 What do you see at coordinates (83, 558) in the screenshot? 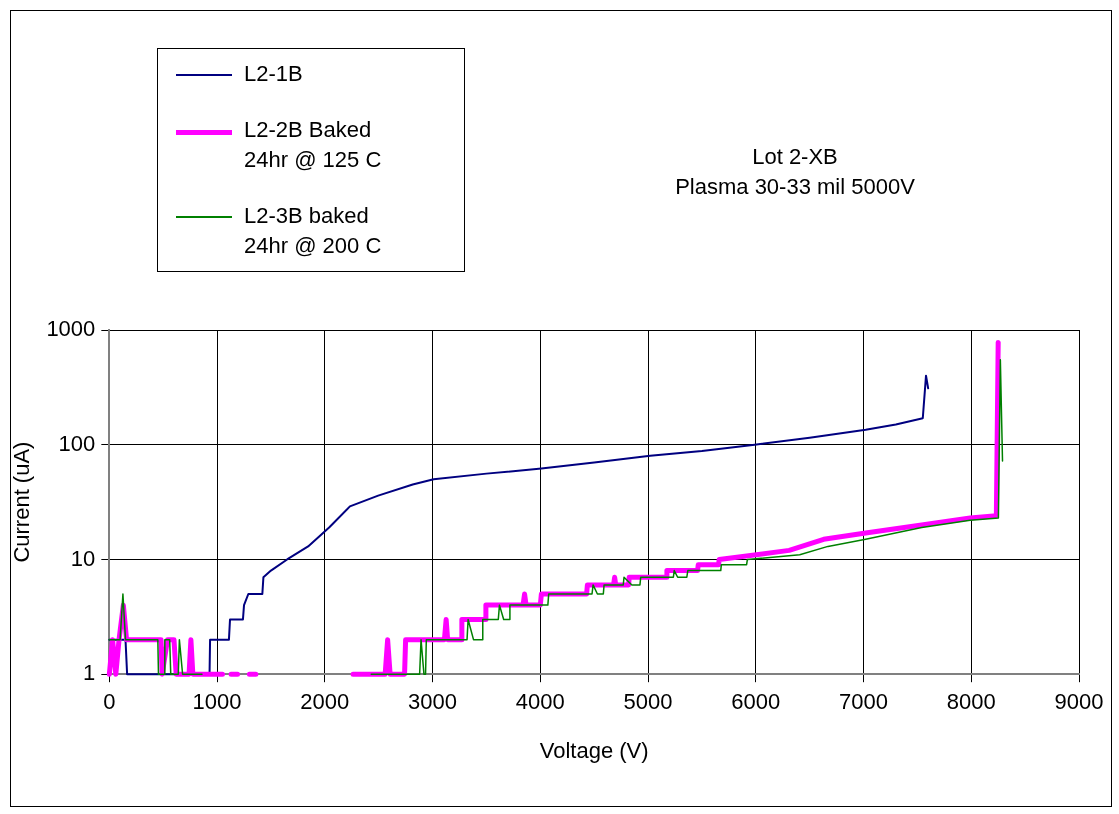
I see `y-tick-label: 10` at bounding box center [83, 558].